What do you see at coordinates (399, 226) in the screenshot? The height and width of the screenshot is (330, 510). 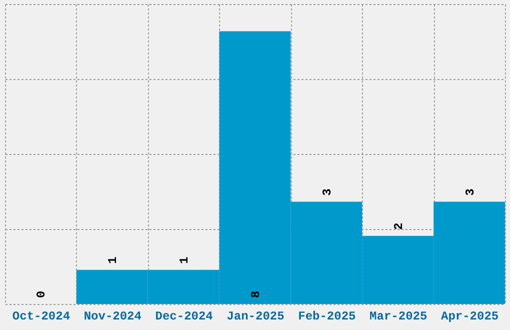 I see `data-label: 2` at bounding box center [399, 226].